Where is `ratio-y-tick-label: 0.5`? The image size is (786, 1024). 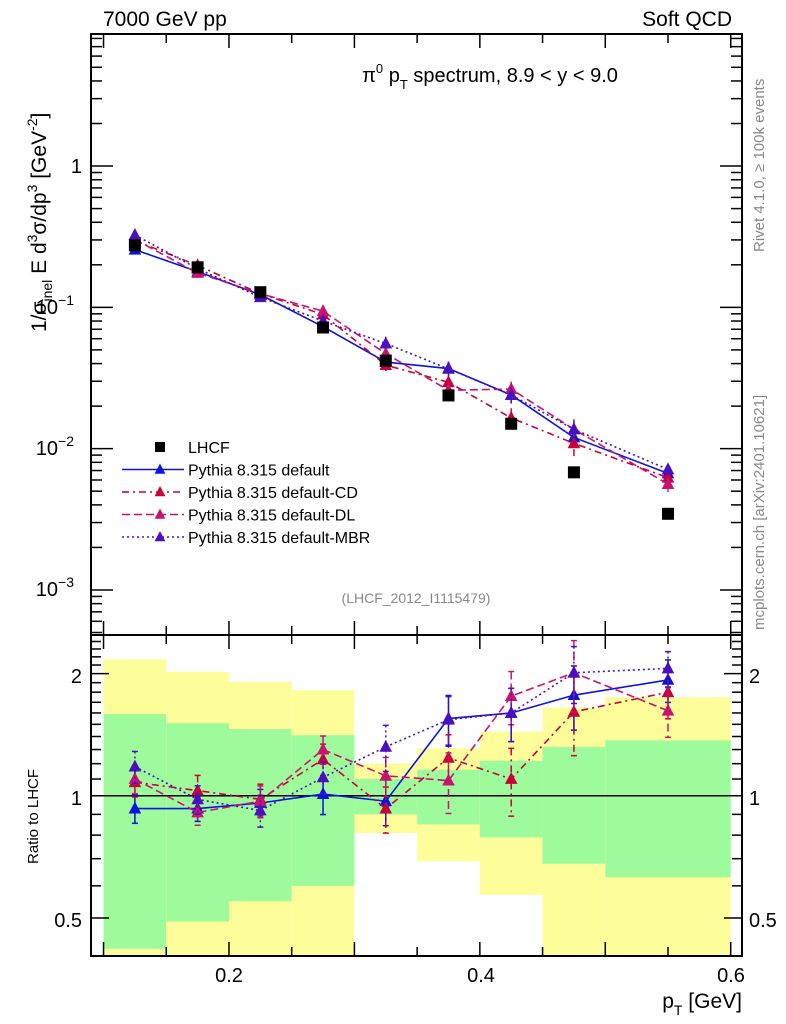
ratio-y-tick-label: 0.5 is located at coordinates (68, 921).